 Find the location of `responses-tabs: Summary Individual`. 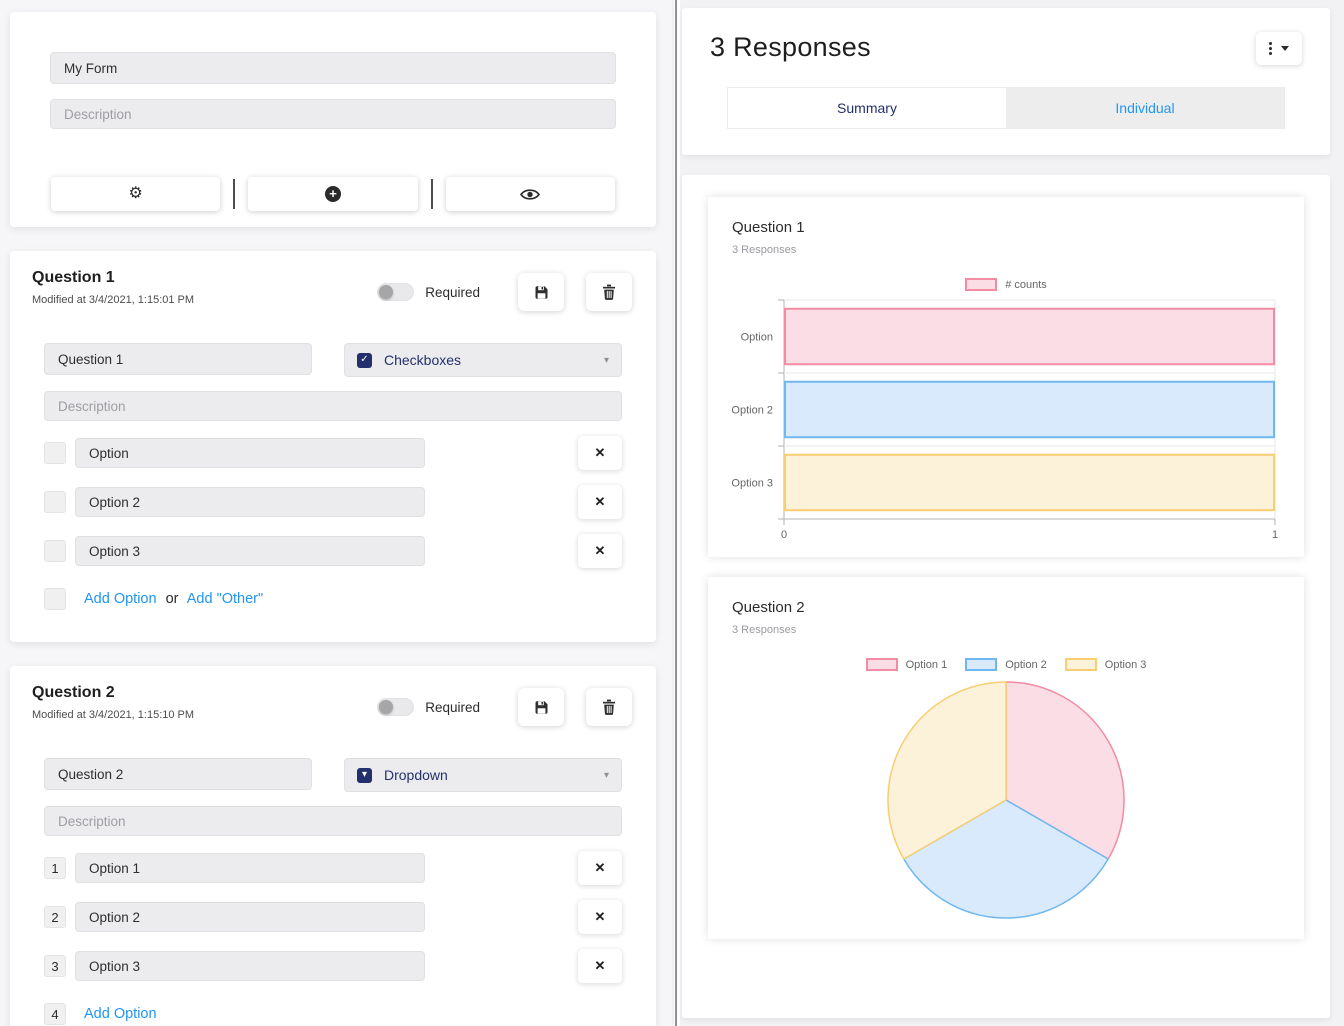

responses-tabs: Summary Individual is located at coordinates (1006, 108).